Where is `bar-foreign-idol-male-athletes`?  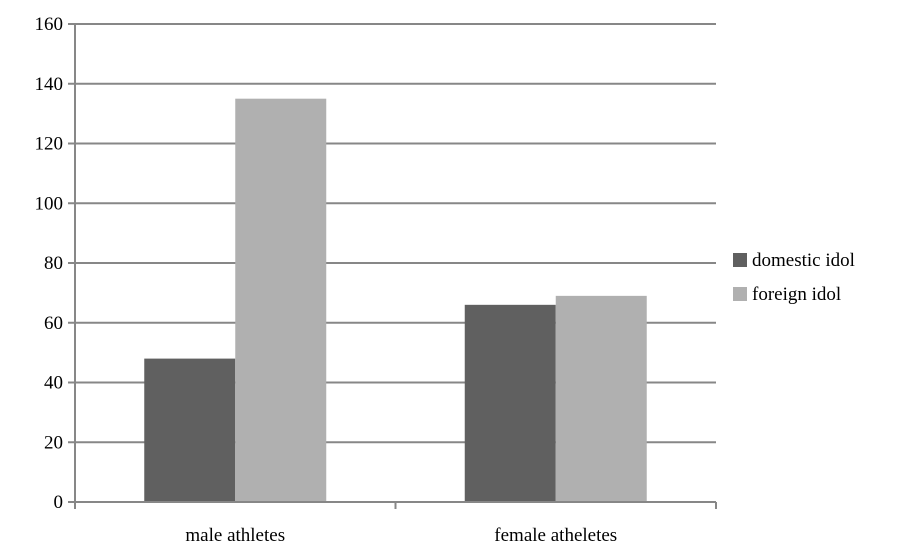
bar-foreign-idol-male-athletes is located at coordinates (281, 300).